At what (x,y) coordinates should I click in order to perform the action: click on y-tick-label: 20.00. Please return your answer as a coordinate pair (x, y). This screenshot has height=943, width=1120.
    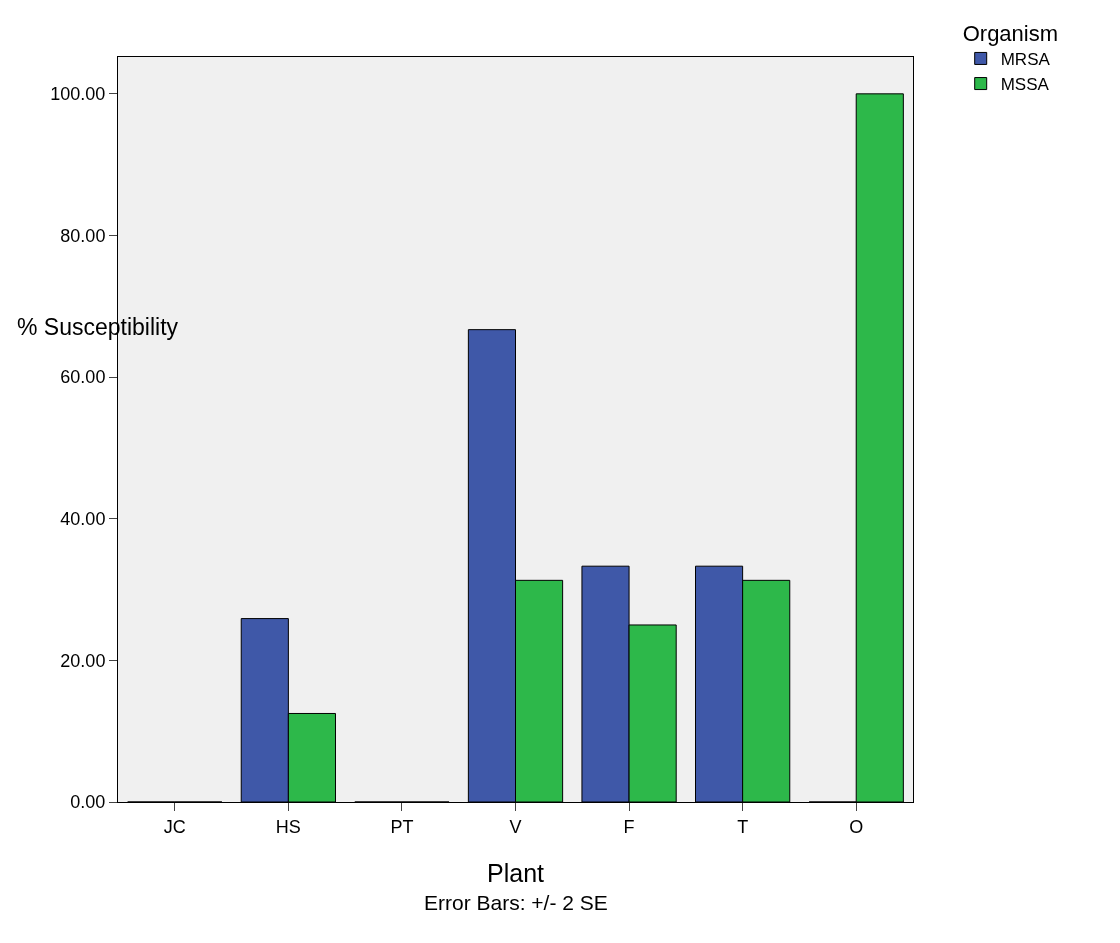
    Looking at the image, I should click on (83, 660).